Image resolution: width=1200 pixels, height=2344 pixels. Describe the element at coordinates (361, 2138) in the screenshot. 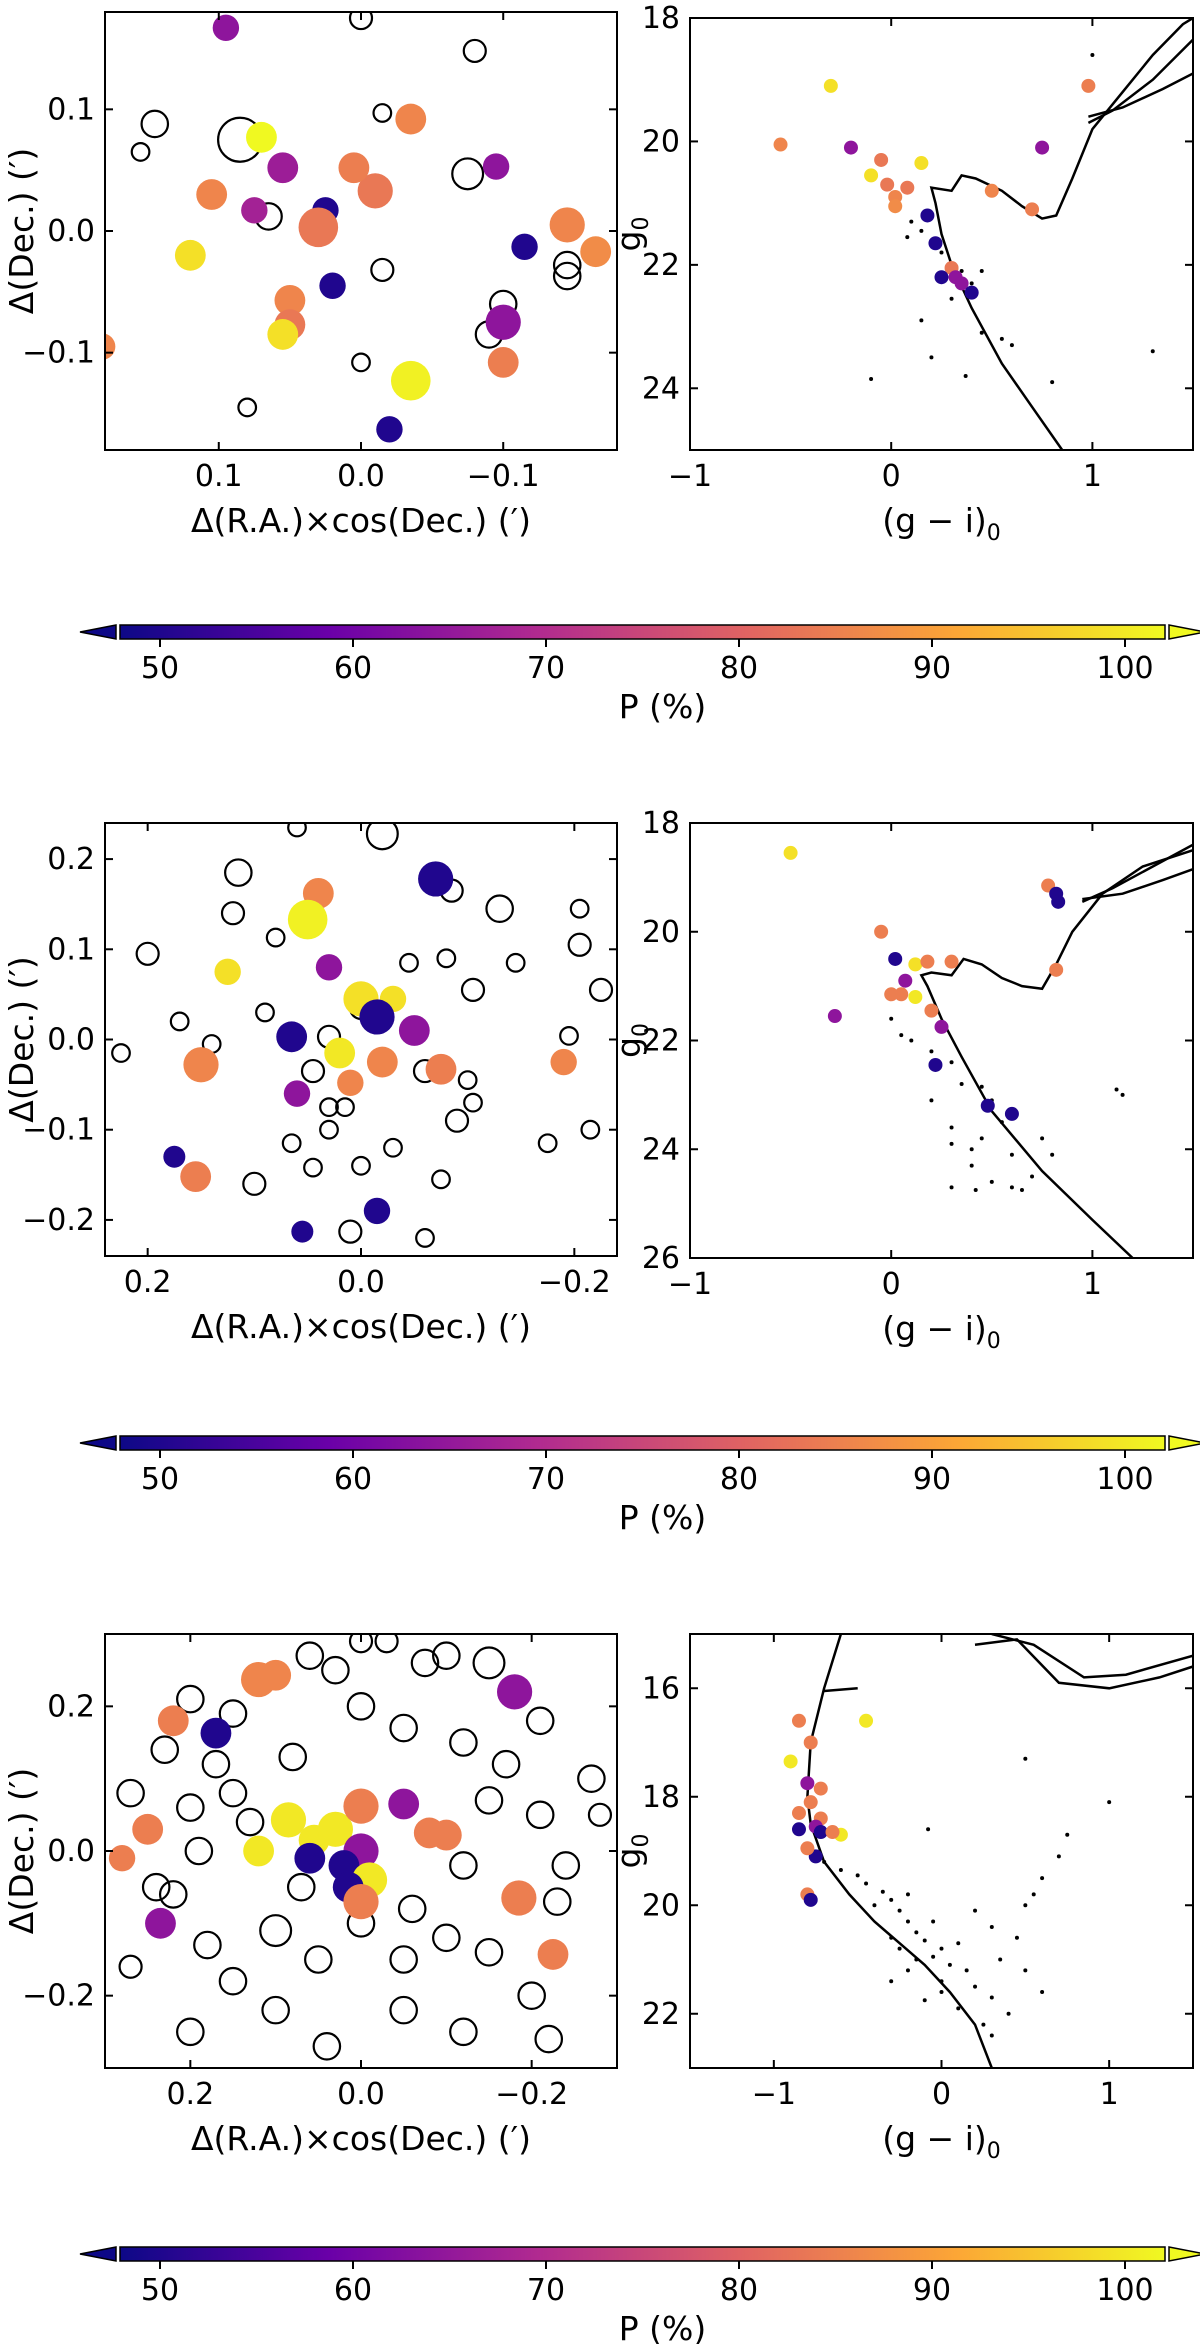

I see `x-axis-label: Δ(R.A.)×cos(Dec.) (′)` at that location.